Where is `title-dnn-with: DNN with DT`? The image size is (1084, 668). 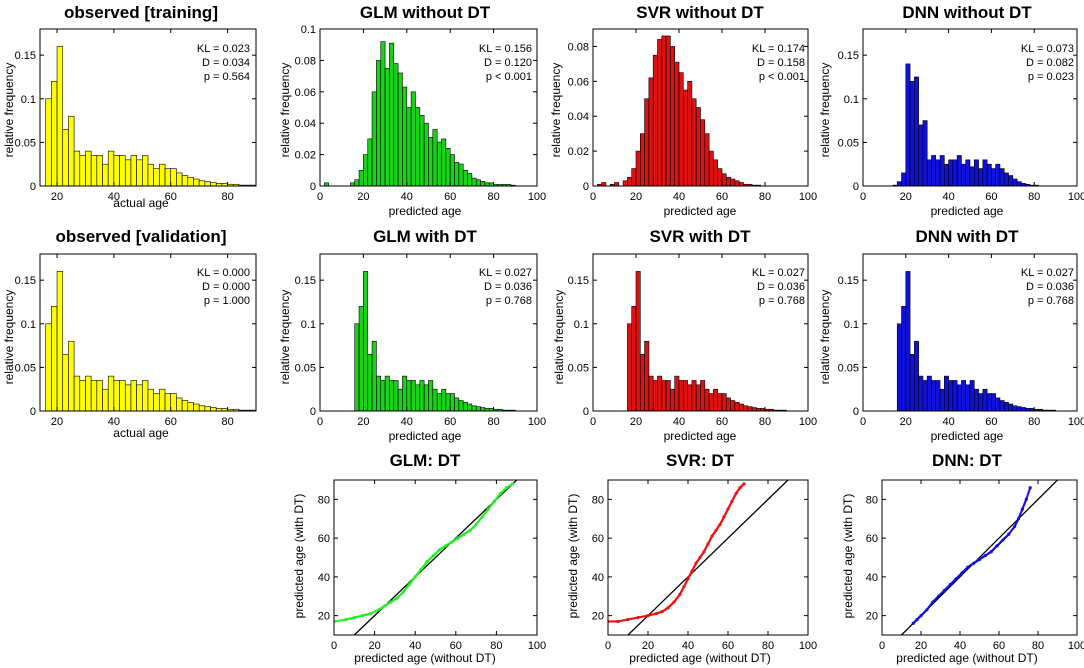
title-dnn-with: DNN with DT is located at coordinates (968, 236).